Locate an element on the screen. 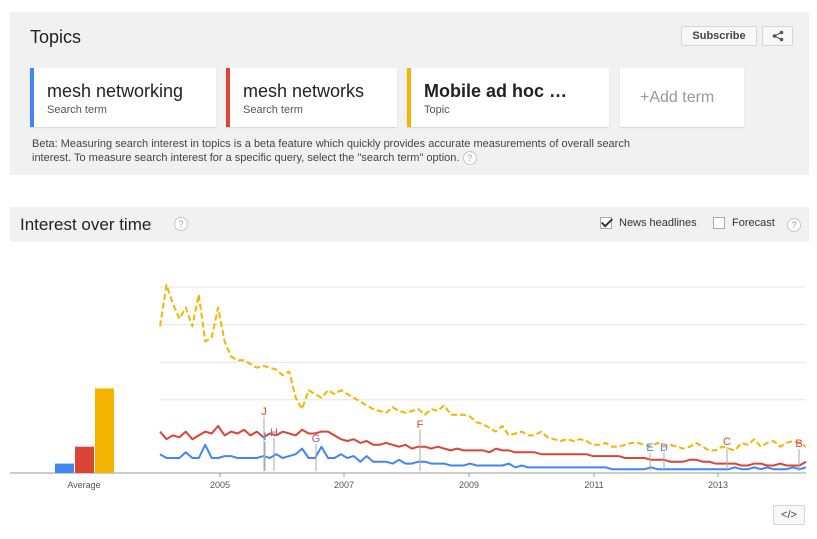 The height and width of the screenshot is (539, 817). term-card-2: mesh networks Search term is located at coordinates (311, 97).